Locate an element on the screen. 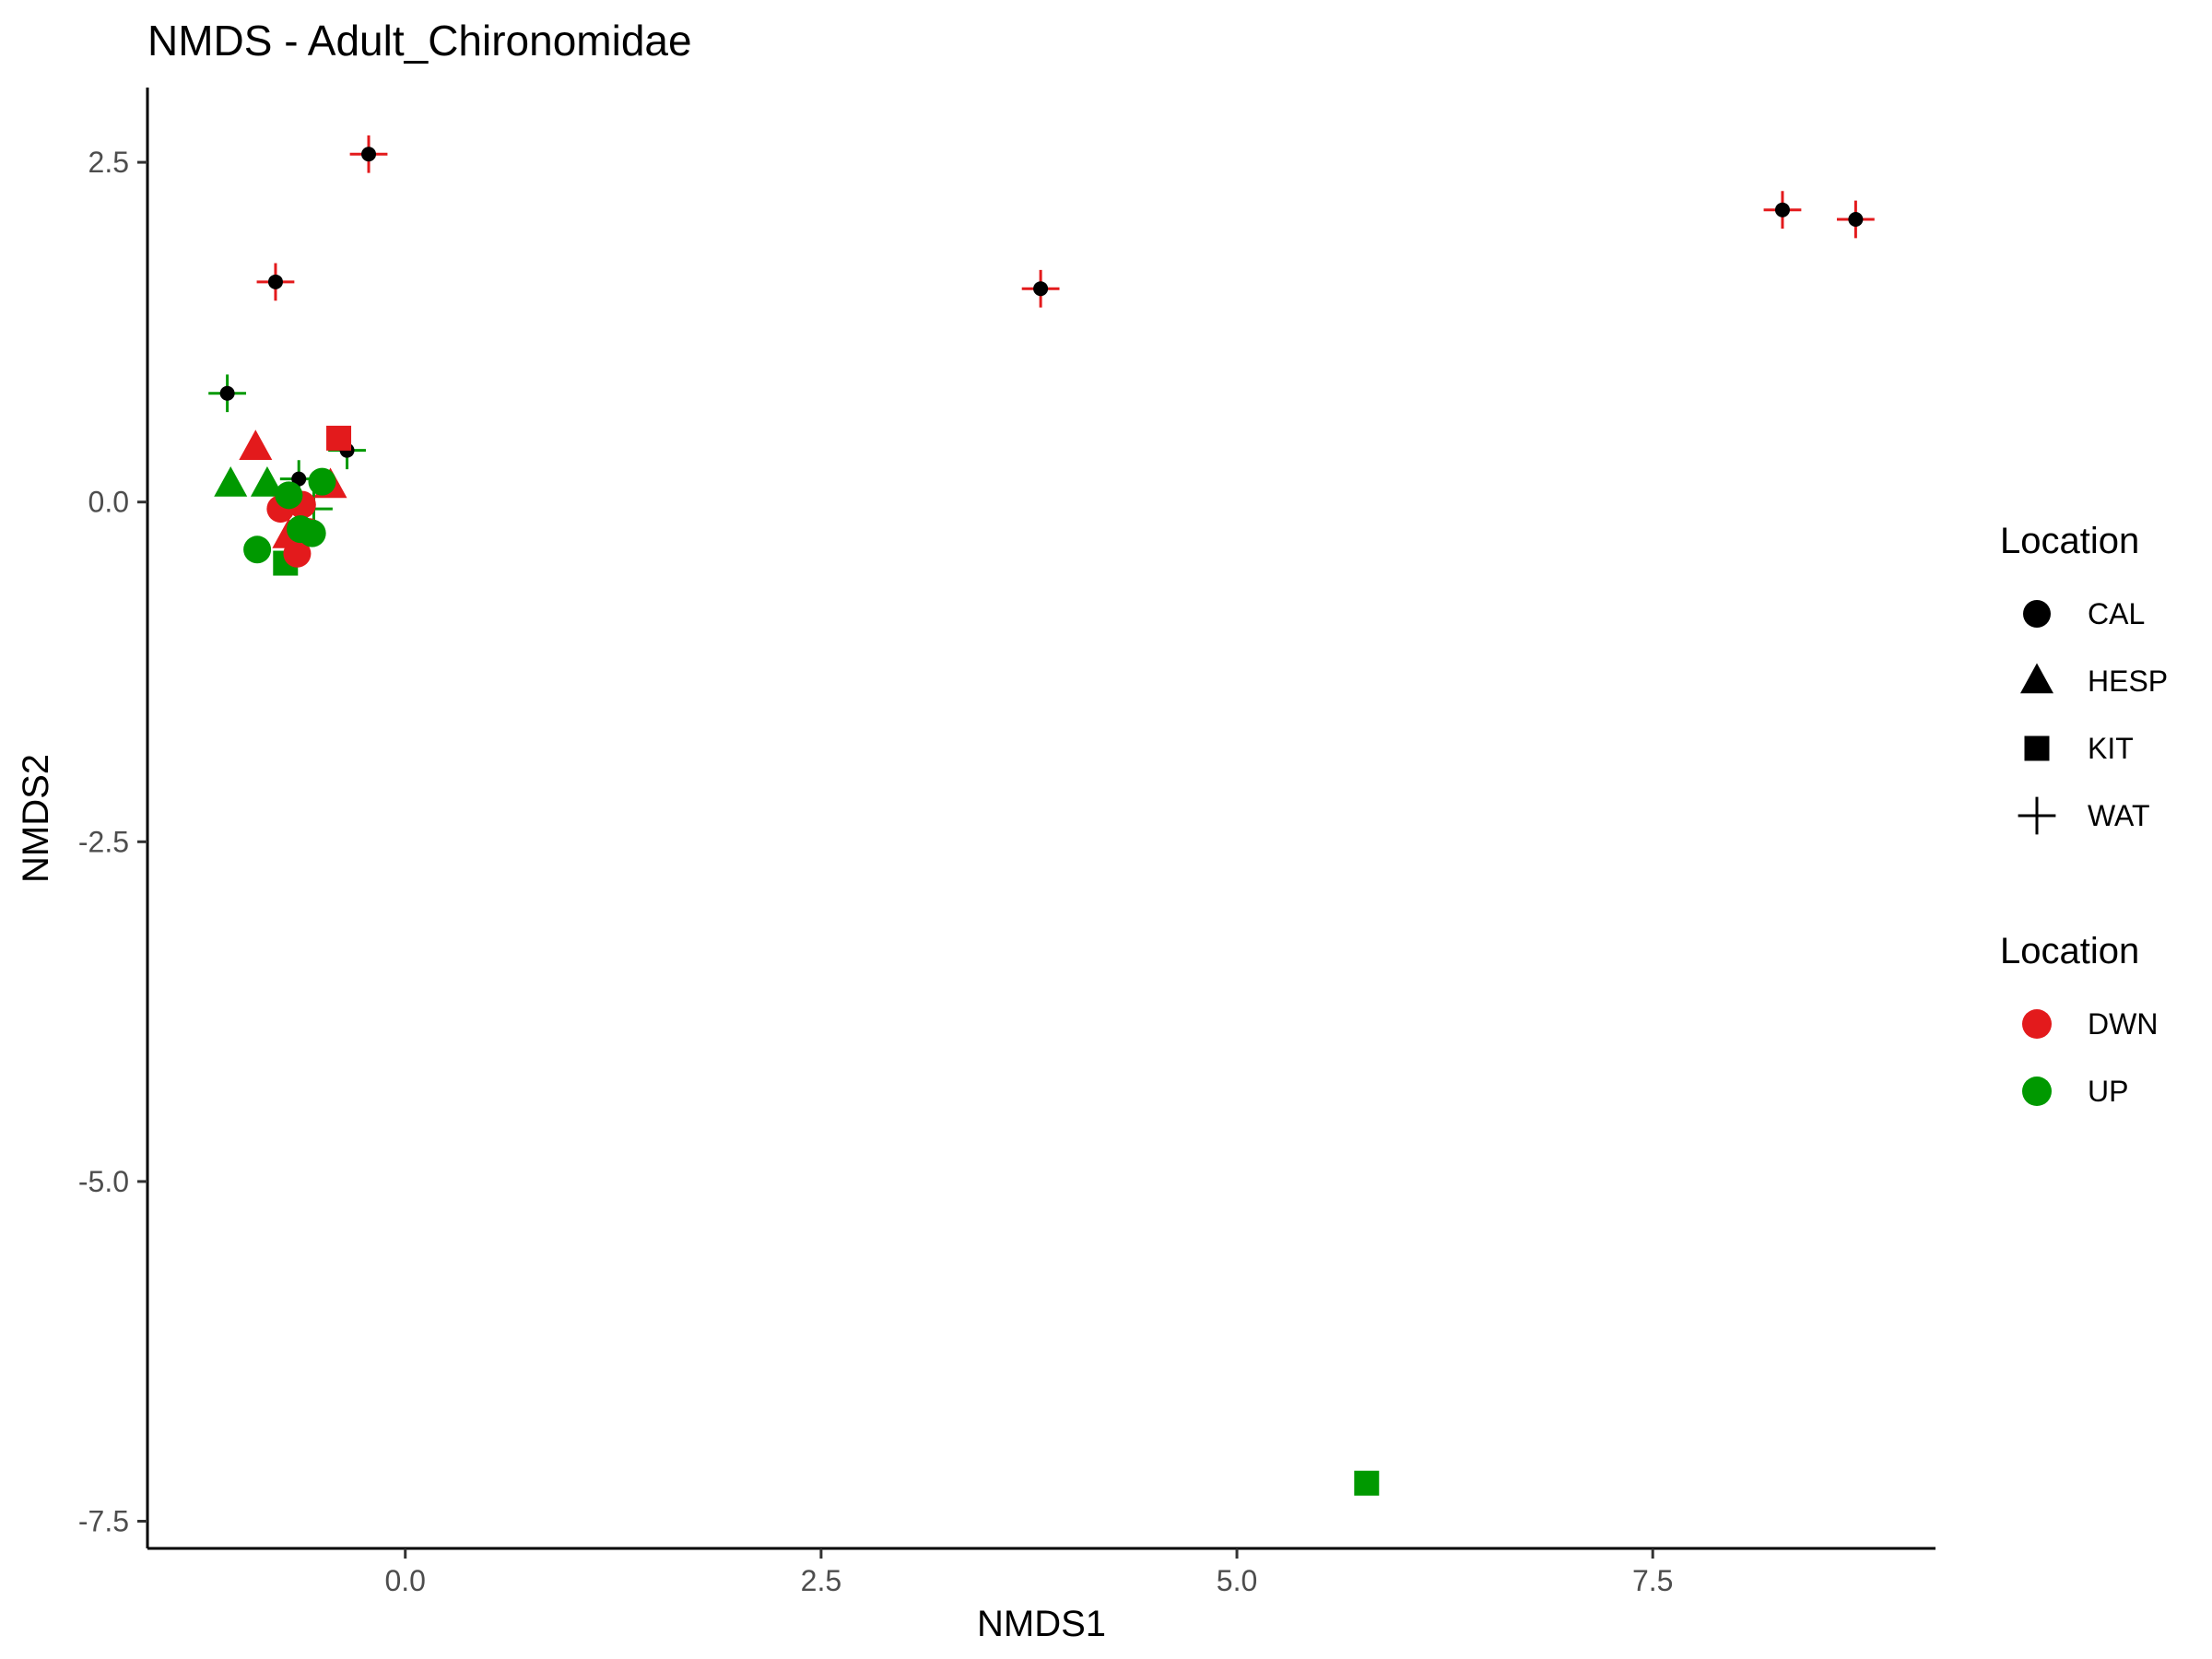 This screenshot has height=1659, width=2212. x-axis-ticks: 0.0 2.5 5.0 7.5 is located at coordinates (1028, 1572).